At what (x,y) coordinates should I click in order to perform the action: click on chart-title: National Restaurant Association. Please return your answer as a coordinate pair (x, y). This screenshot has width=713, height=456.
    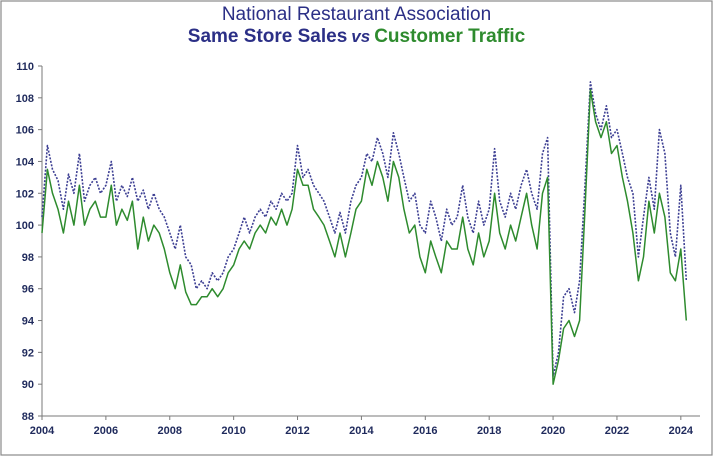
    Looking at the image, I should click on (356, 14).